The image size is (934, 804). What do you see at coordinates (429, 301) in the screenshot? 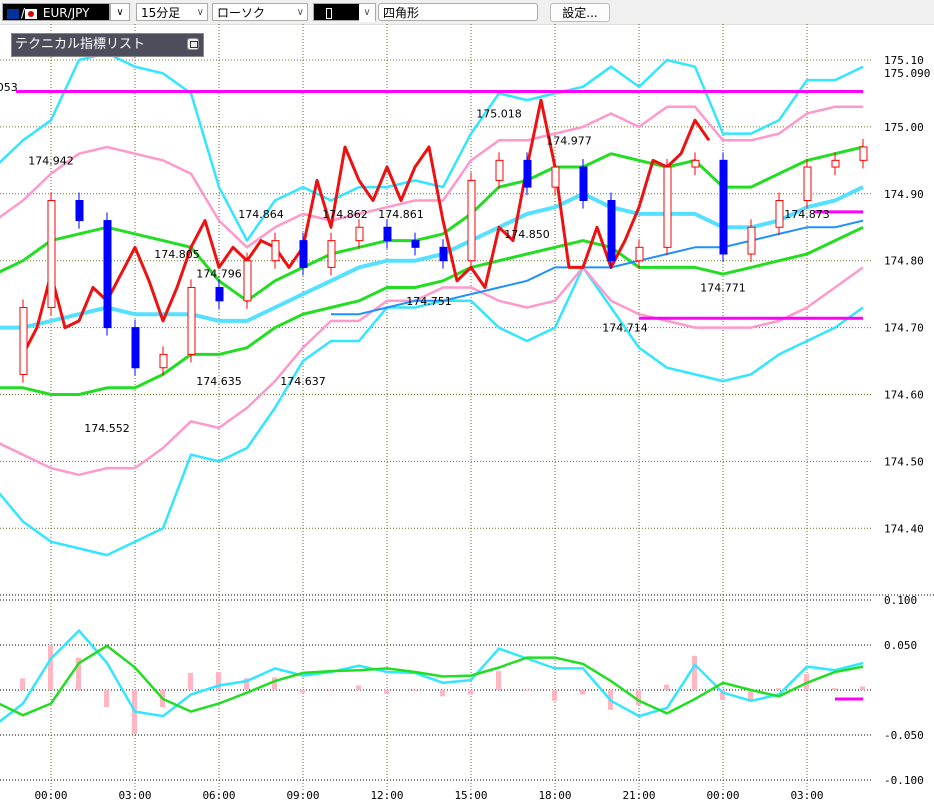
I see `price-annotation: 174.751` at bounding box center [429, 301].